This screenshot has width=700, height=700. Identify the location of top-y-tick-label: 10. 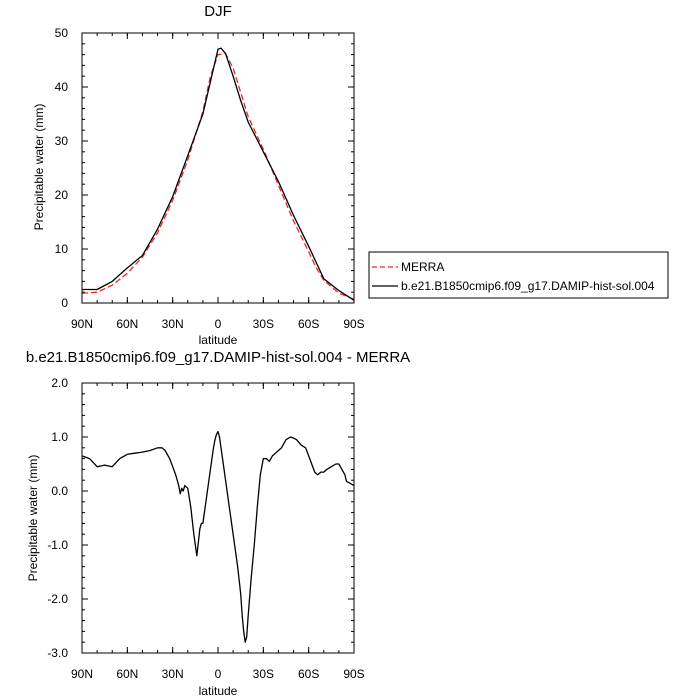
(62, 249).